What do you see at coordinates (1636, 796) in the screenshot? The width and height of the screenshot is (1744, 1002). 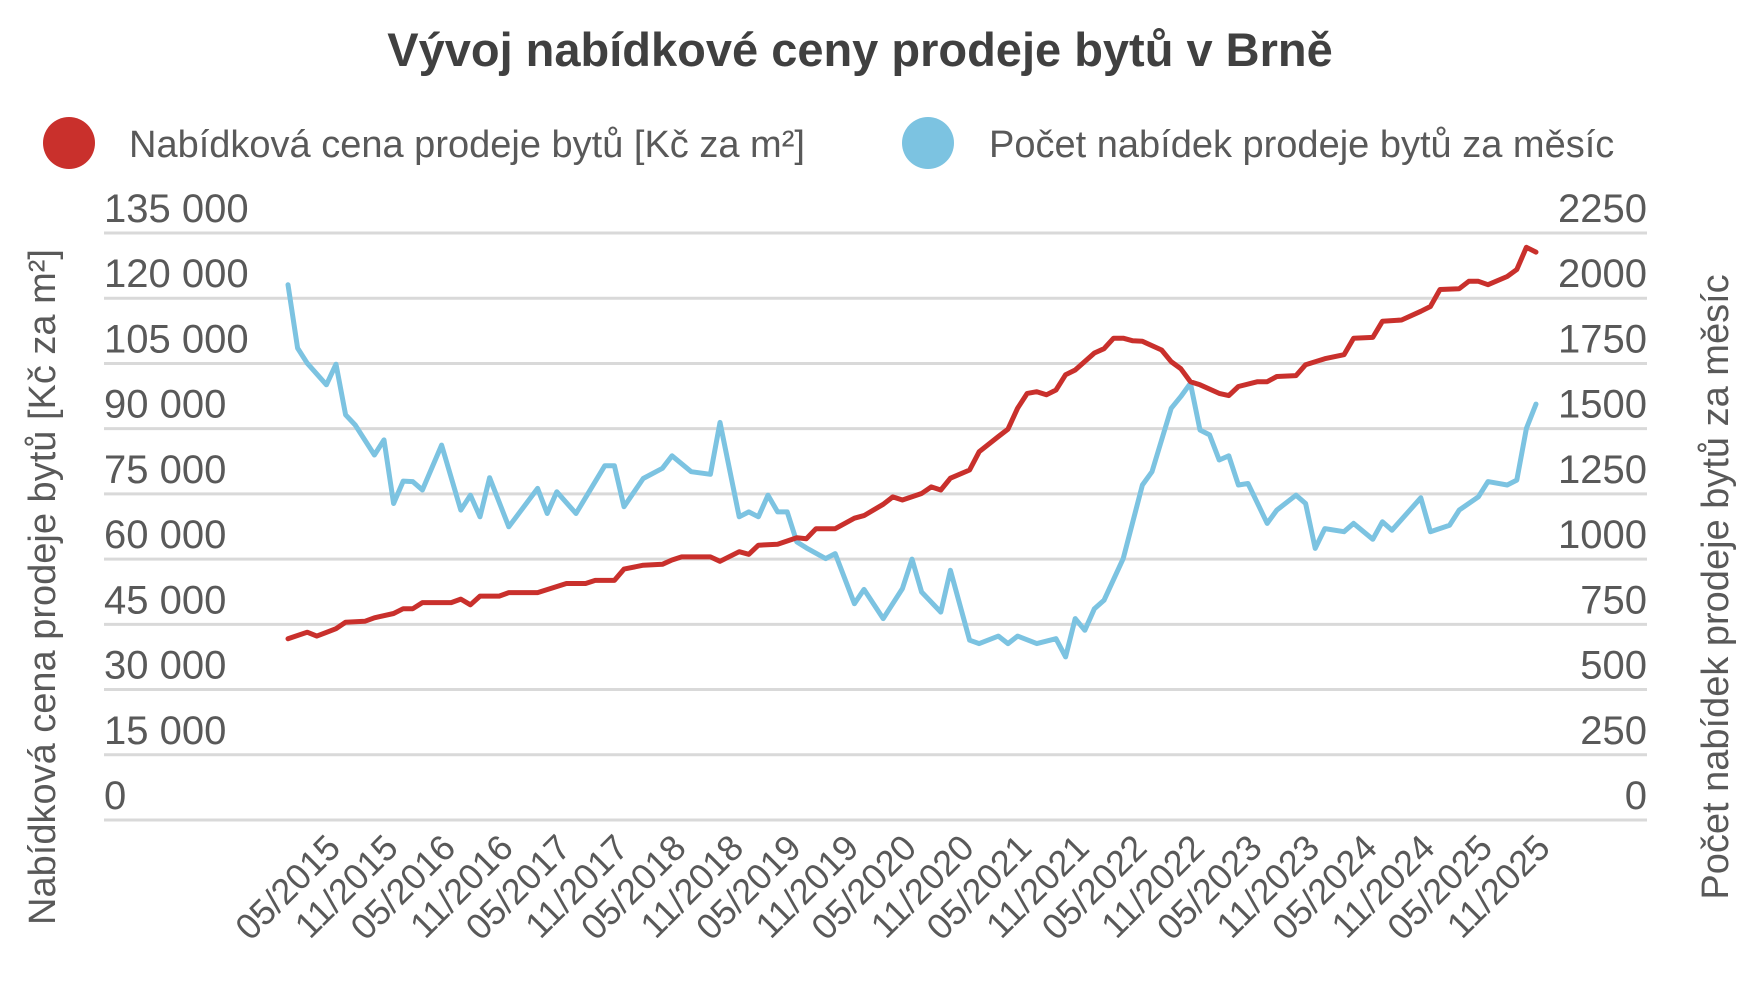 I see `y-right-tick-label: 0` at bounding box center [1636, 796].